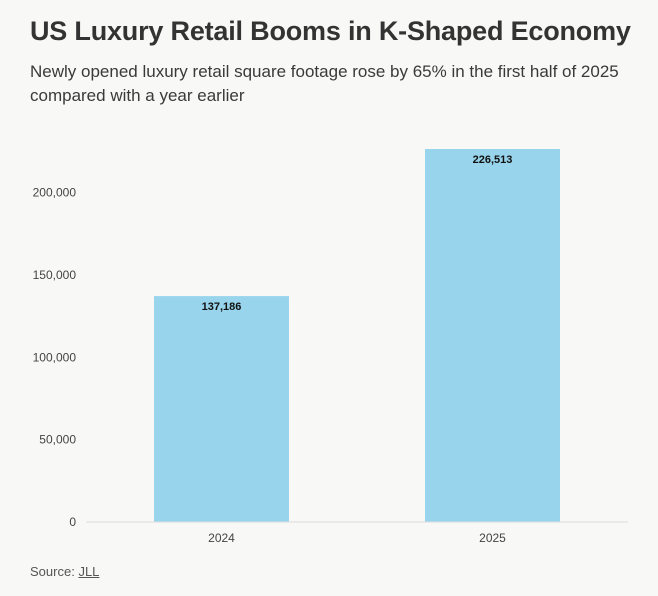  I want to click on x-tick-label: 2024, so click(221, 538).